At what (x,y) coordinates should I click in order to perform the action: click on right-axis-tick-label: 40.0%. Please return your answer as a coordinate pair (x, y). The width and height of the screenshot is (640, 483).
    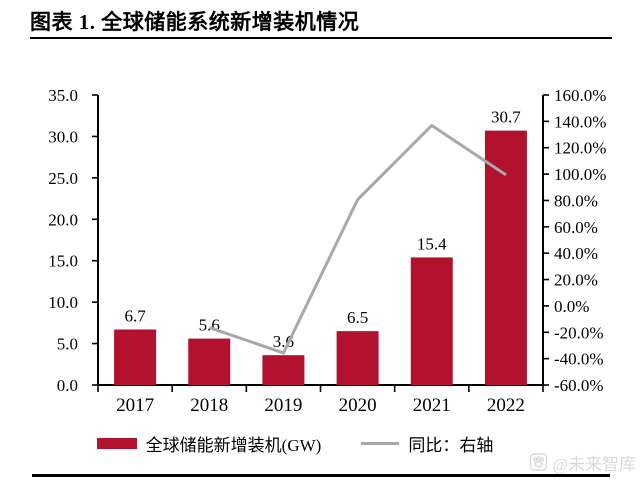
    Looking at the image, I should click on (576, 253).